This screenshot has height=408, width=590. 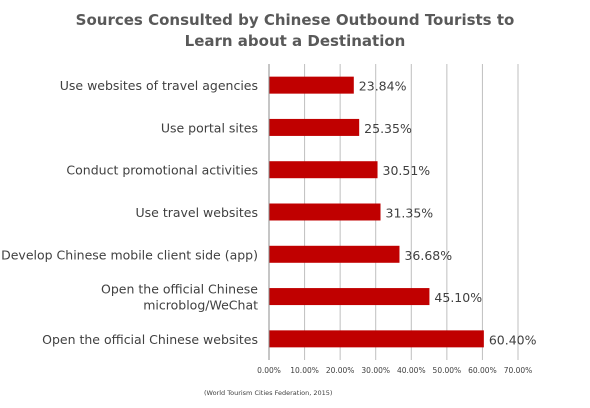 I want to click on category-label-3: Use travel websites, so click(x=197, y=212).